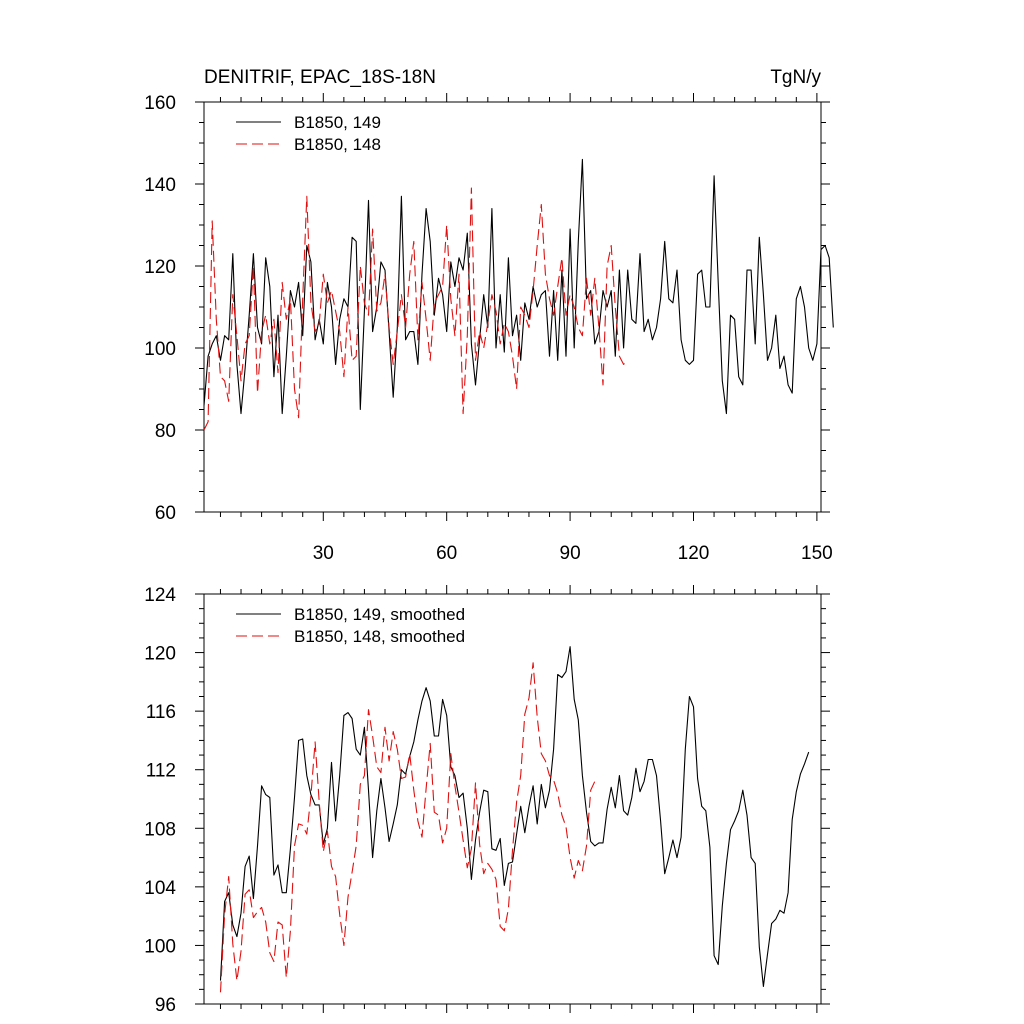 This screenshot has width=1024, height=1024. What do you see at coordinates (795, 77) in the screenshot?
I see `units-label: TgN/y` at bounding box center [795, 77].